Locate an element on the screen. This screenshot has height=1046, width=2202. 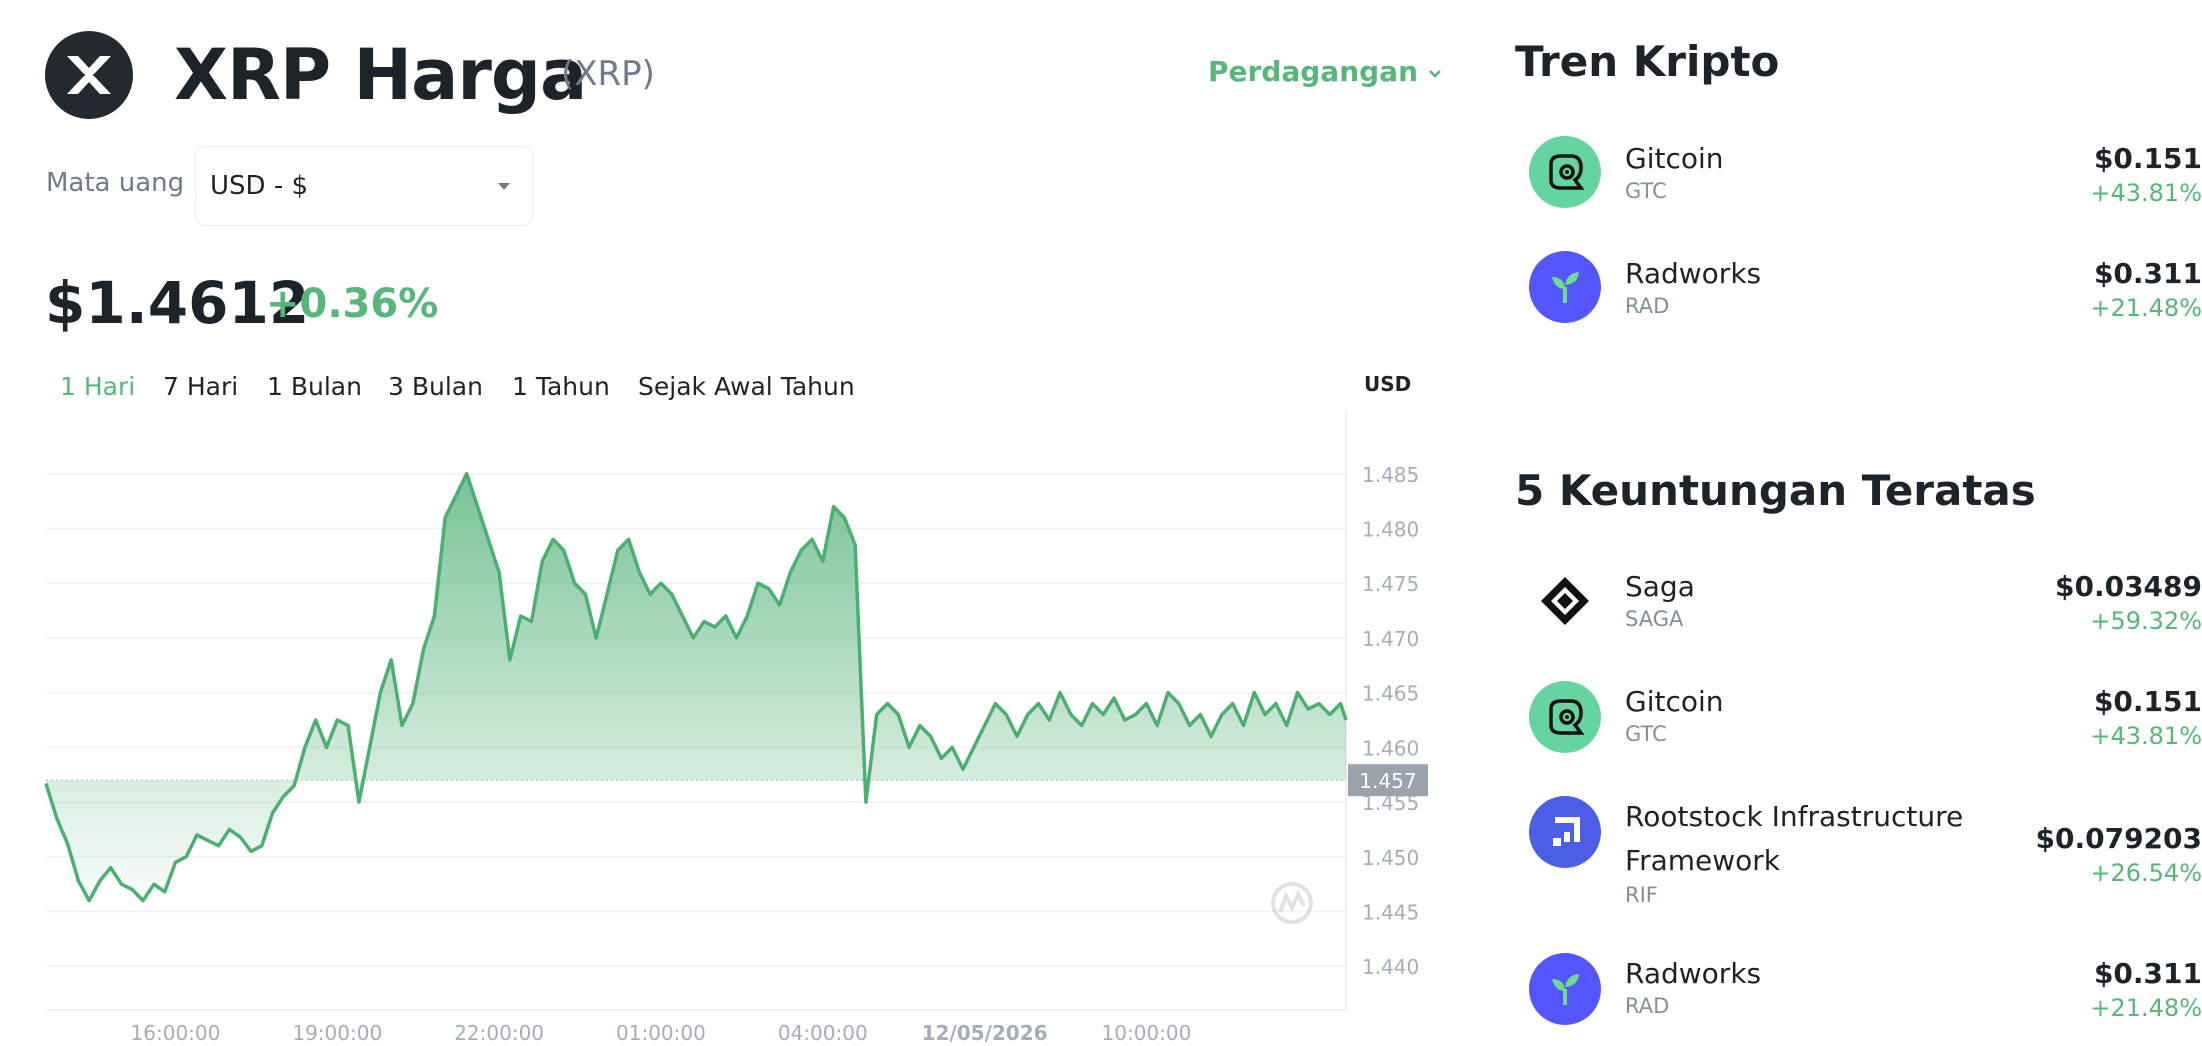
y-tick-label: 1.440 is located at coordinates (1390, 967).